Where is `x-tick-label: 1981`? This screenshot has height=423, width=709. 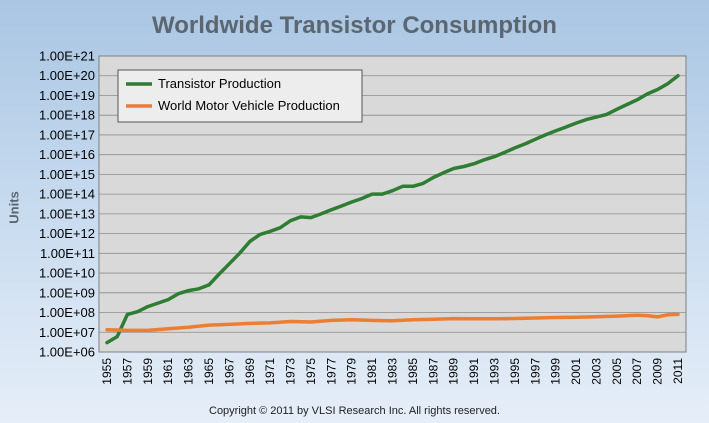
x-tick-label: 1981 is located at coordinates (372, 371).